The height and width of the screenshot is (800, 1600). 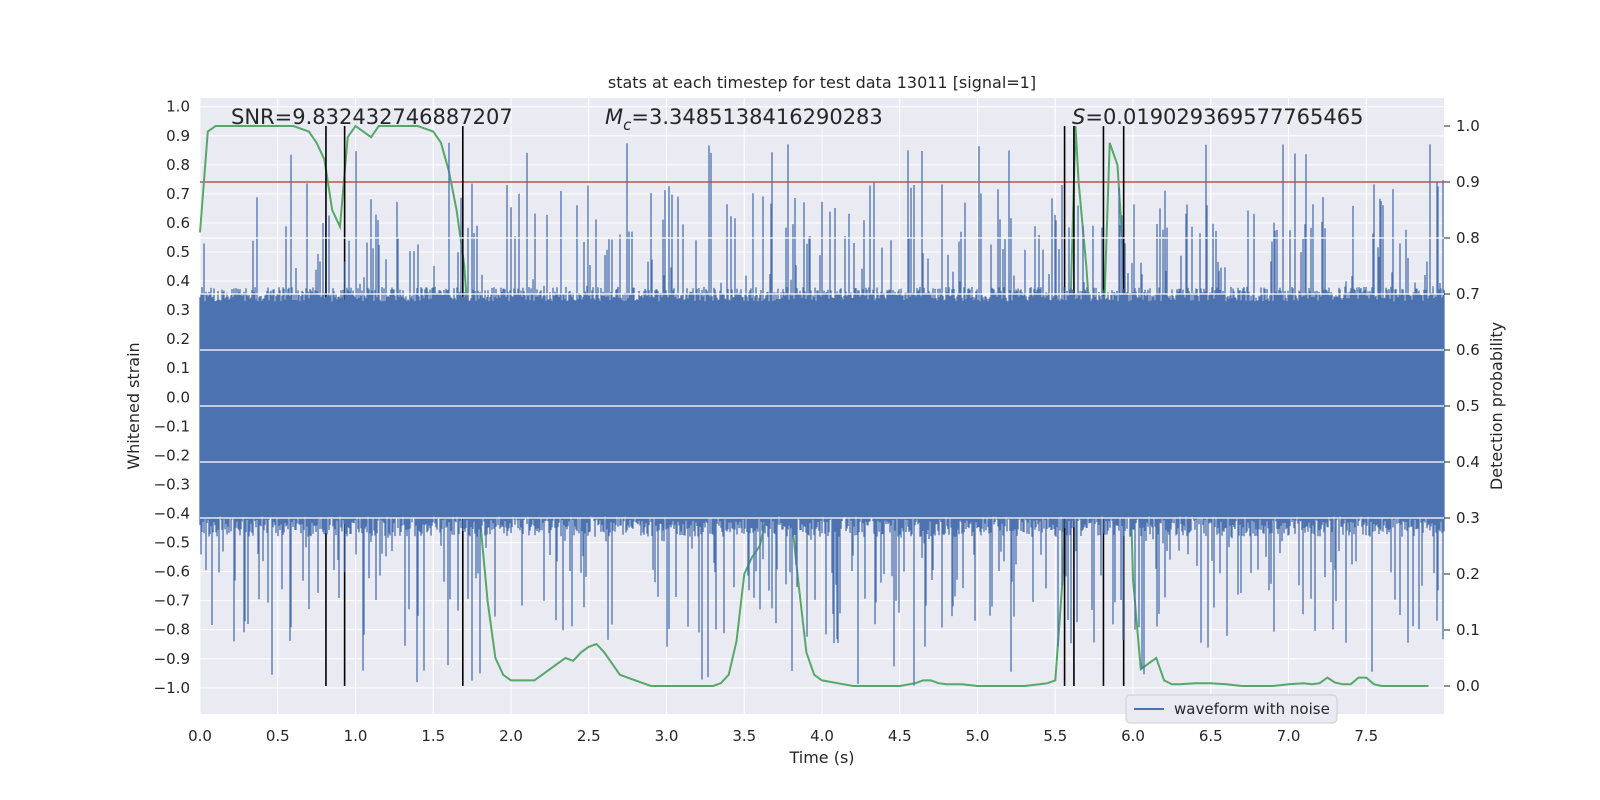 What do you see at coordinates (172, 688) in the screenshot?
I see `y-tick-label: −1.0` at bounding box center [172, 688].